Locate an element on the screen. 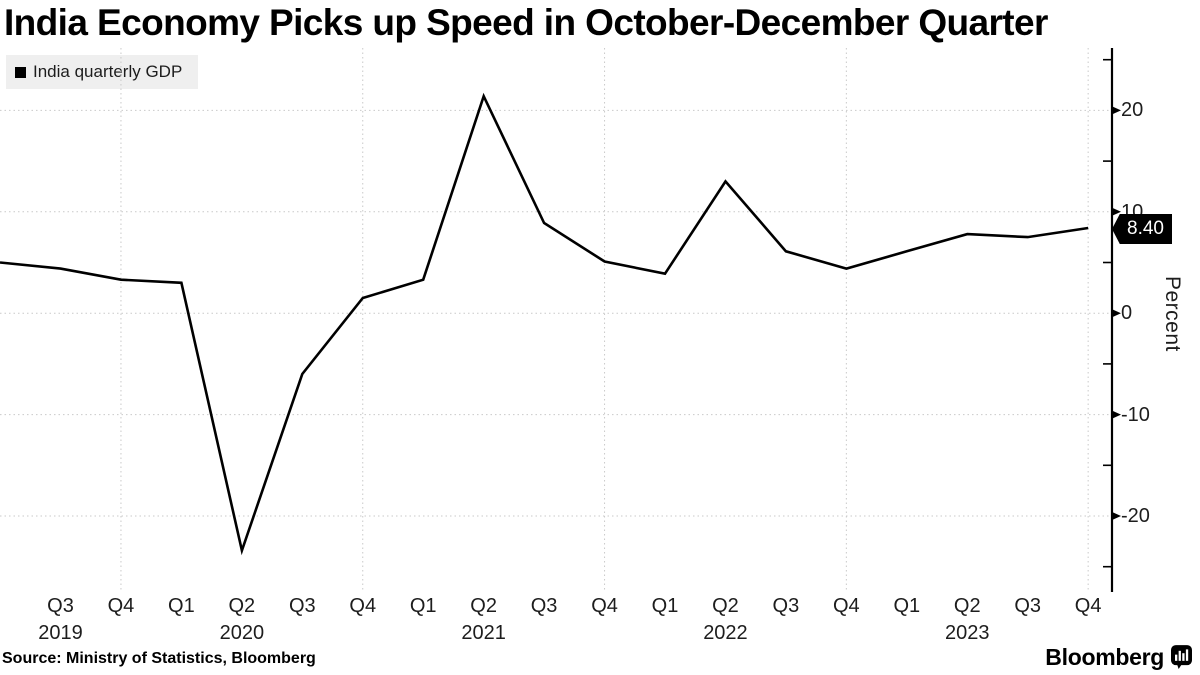 This screenshot has height=675, width=1200. x-year-label: 2021 is located at coordinates (483, 633).